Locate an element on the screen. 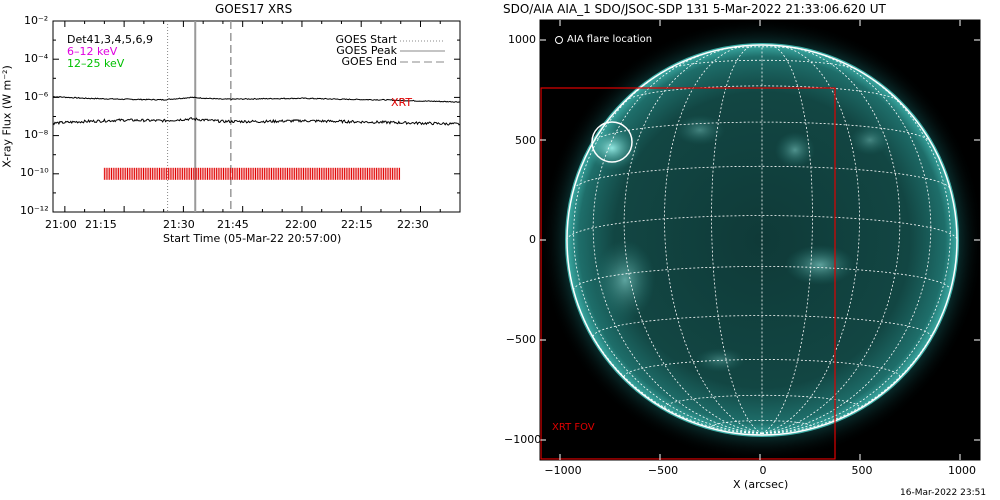  legend-low-energy: 6–12 keV is located at coordinates (92, 51).